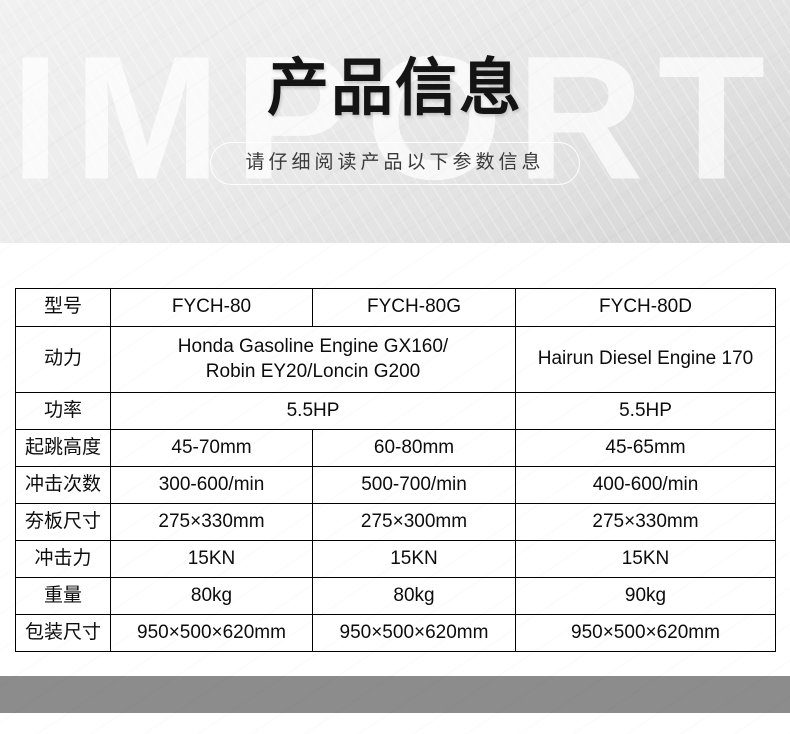 The image size is (790, 734). What do you see at coordinates (645, 633) in the screenshot?
I see `cell-package-size-col3: 950×500×620mm` at bounding box center [645, 633].